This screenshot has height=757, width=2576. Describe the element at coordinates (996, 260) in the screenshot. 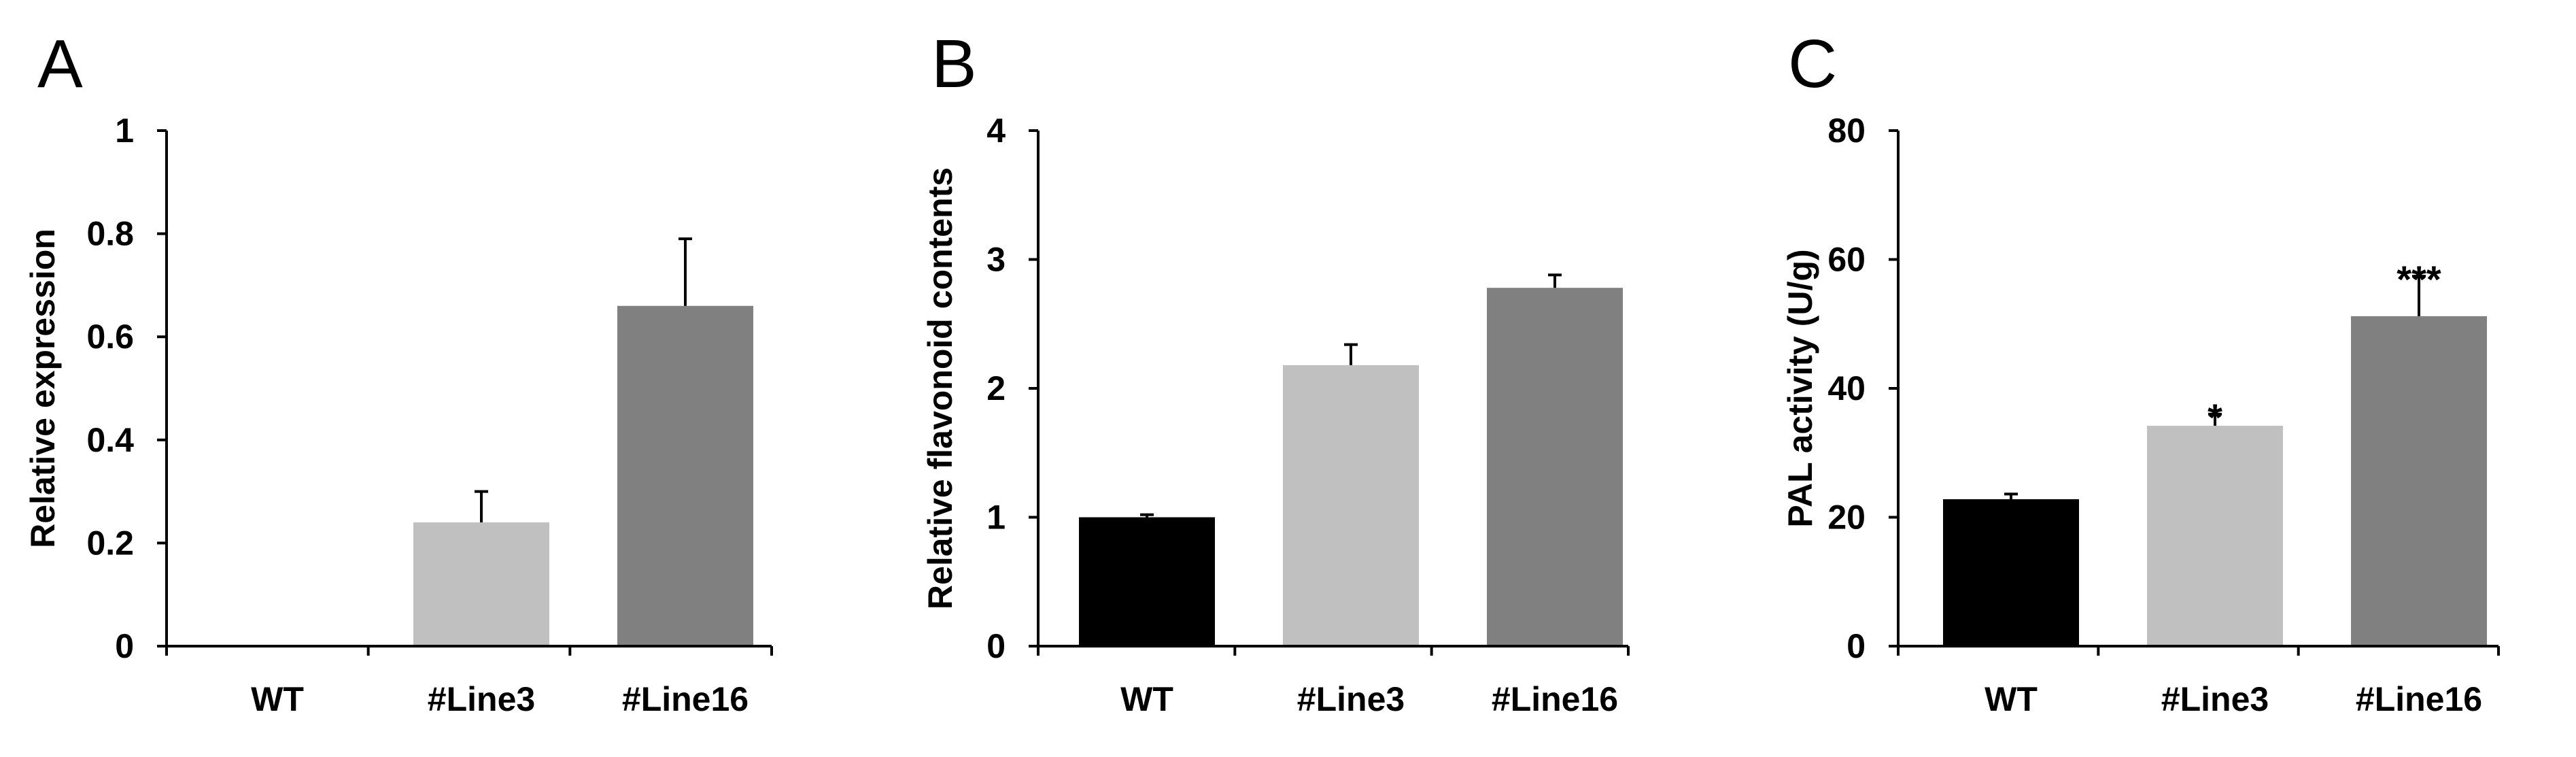

I see `y-tick-label: 3` at that location.